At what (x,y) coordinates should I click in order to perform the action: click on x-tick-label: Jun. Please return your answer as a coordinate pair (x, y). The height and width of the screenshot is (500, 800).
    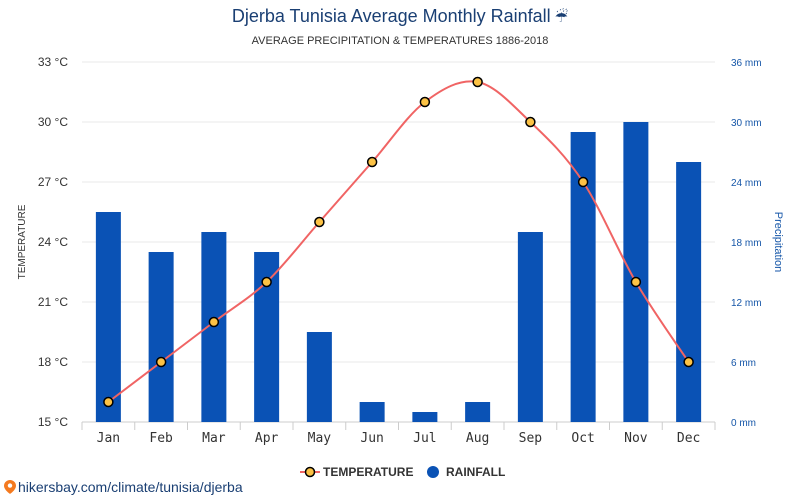
    Looking at the image, I should click on (371, 438).